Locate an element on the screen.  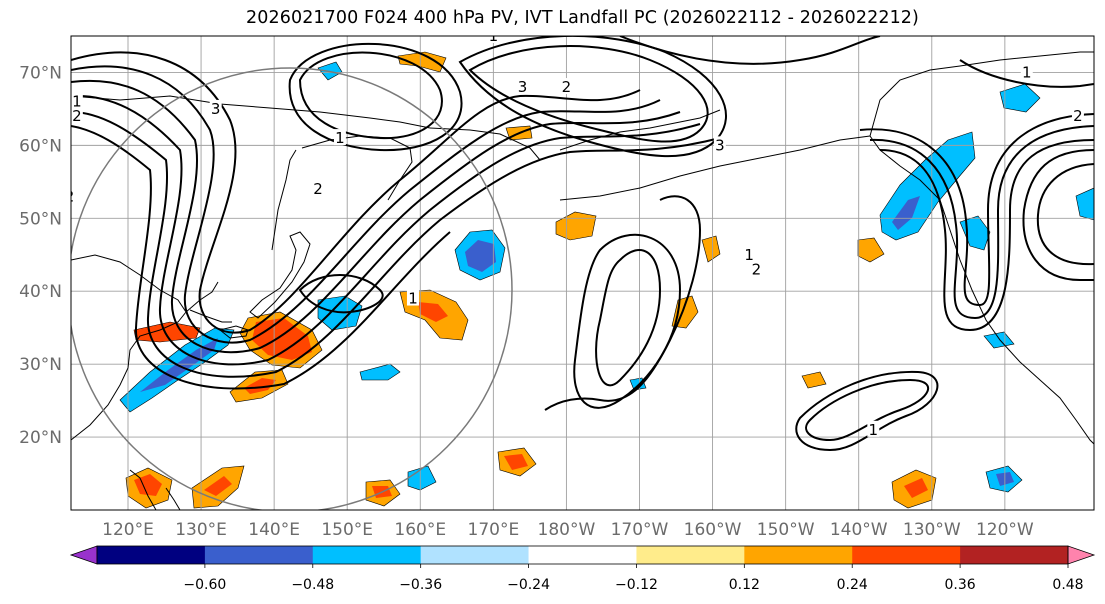
positive-anomaly-core-south-japan is located at coordinates (282, 339).